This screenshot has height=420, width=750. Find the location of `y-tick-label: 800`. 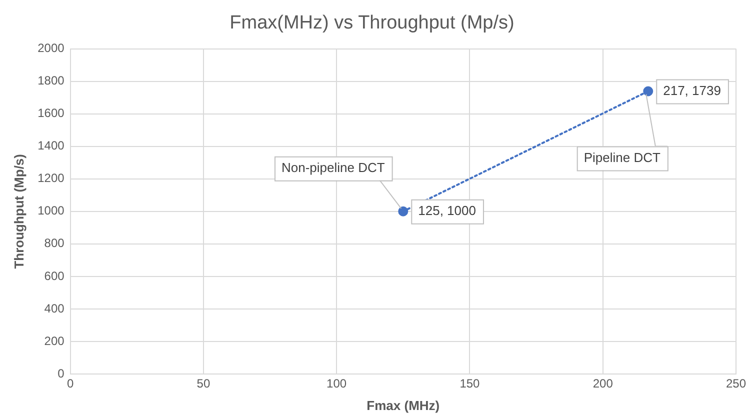

y-tick-label: 800 is located at coordinates (54, 243).